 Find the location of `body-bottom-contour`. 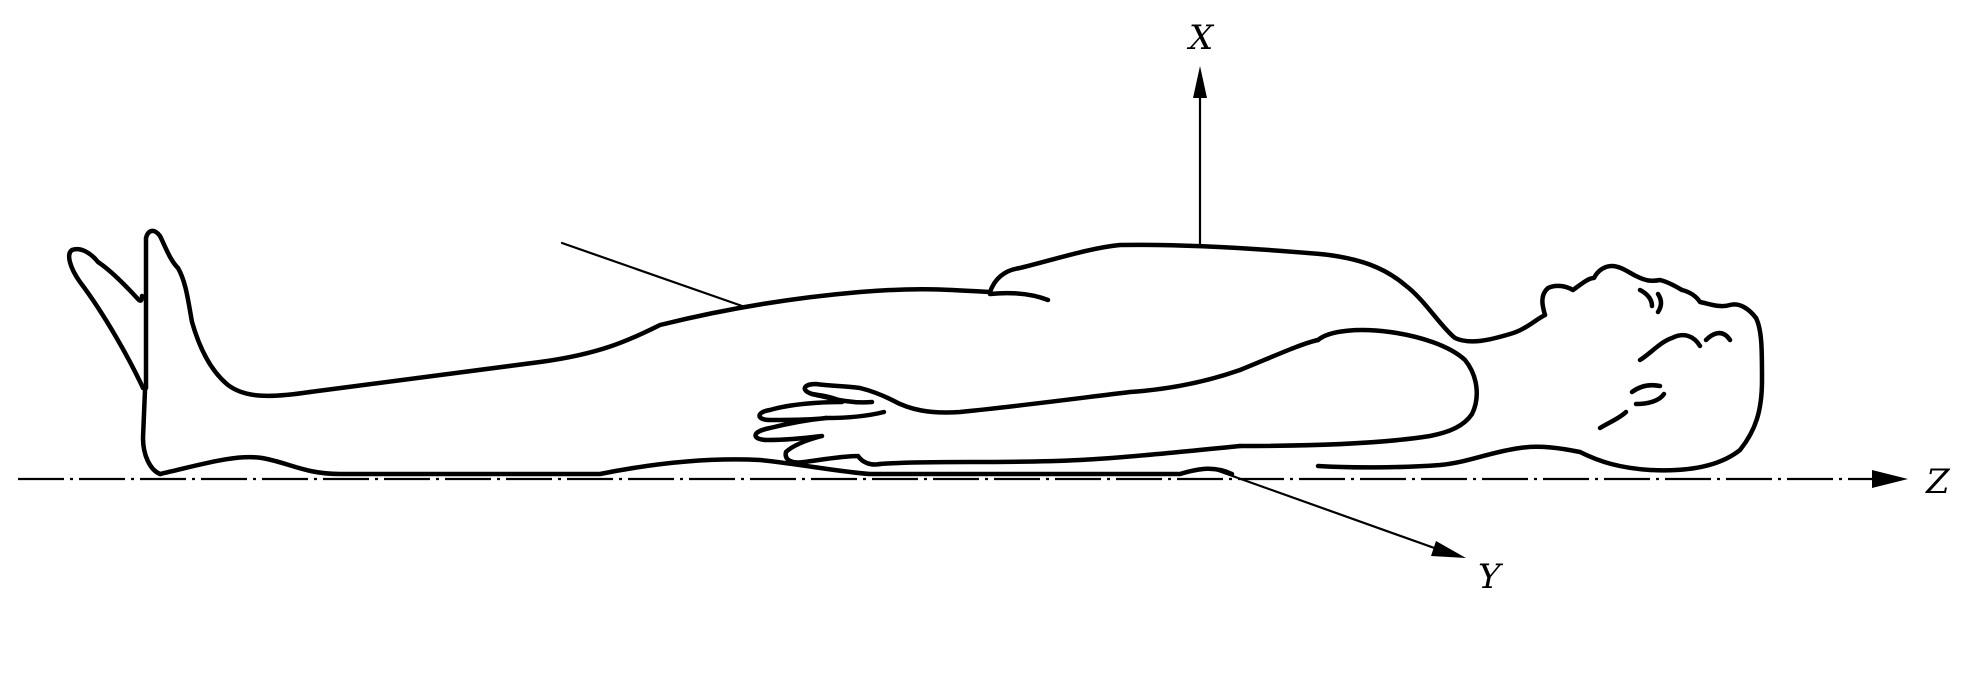

body-bottom-contour is located at coordinates (696, 465).